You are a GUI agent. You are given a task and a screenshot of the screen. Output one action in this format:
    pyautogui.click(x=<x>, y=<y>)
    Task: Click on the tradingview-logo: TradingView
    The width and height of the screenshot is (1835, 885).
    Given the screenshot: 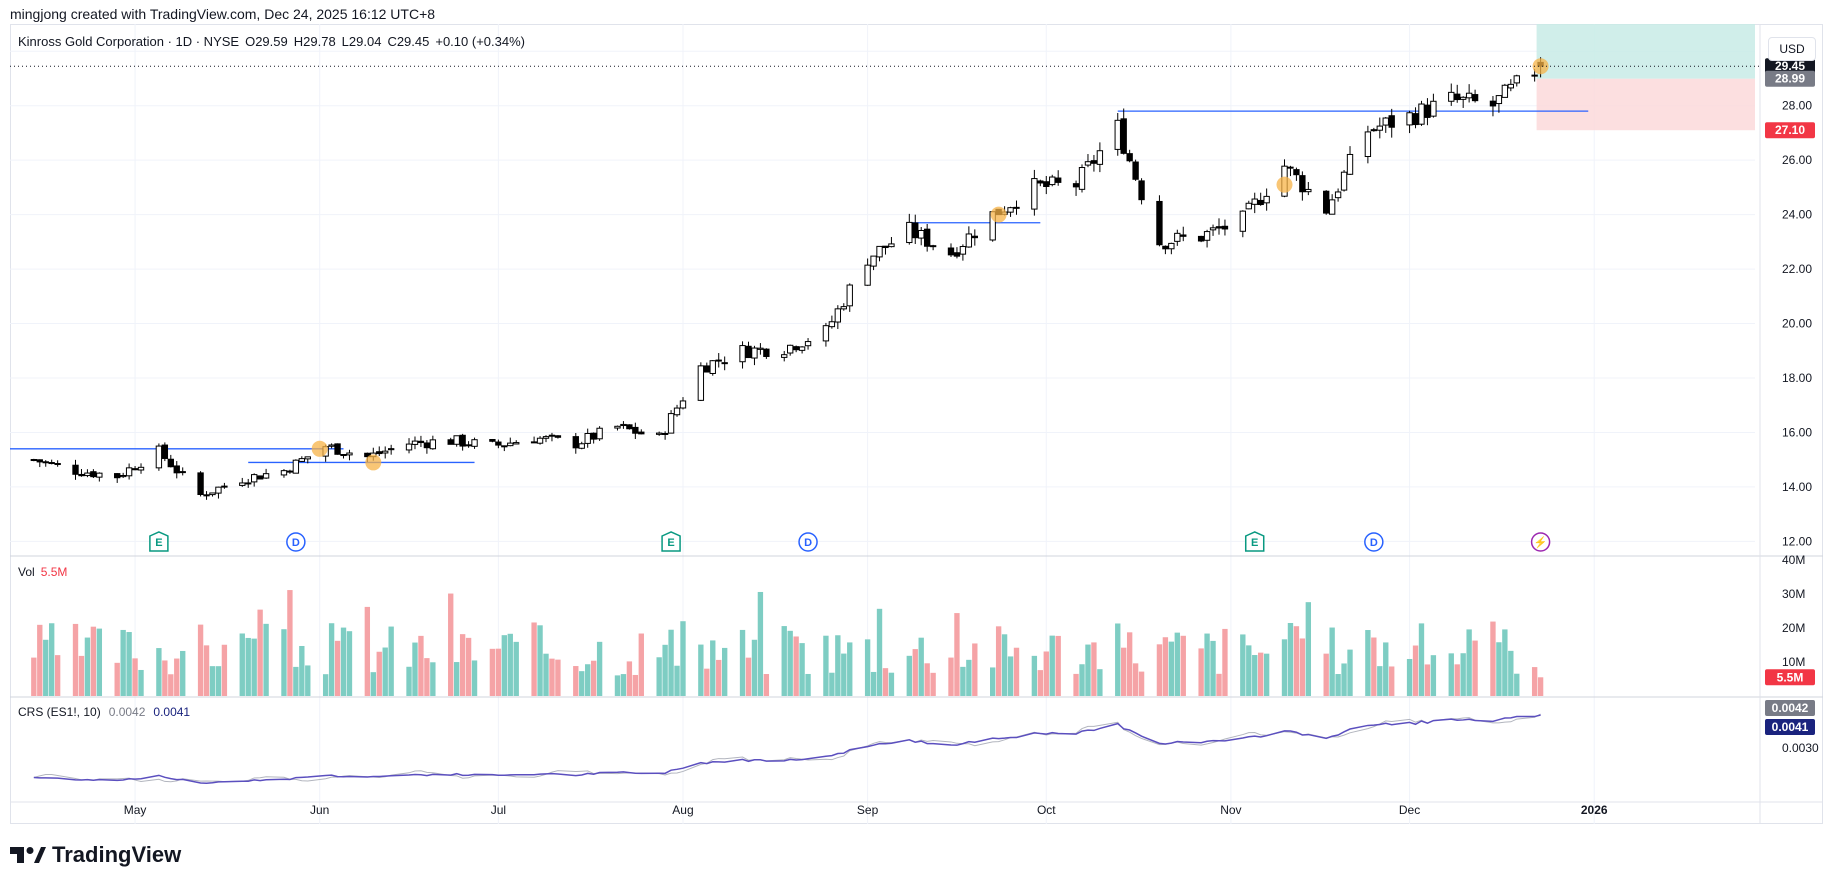 What is the action you would take?
    pyautogui.click(x=95, y=855)
    